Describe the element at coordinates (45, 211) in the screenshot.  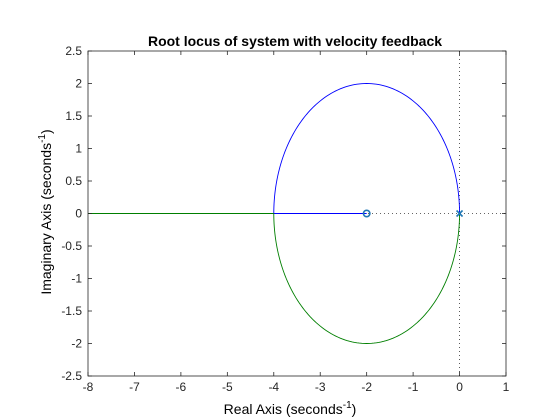
I see `y-axis-label: Imaginary Axis (seconds-1)` at that location.